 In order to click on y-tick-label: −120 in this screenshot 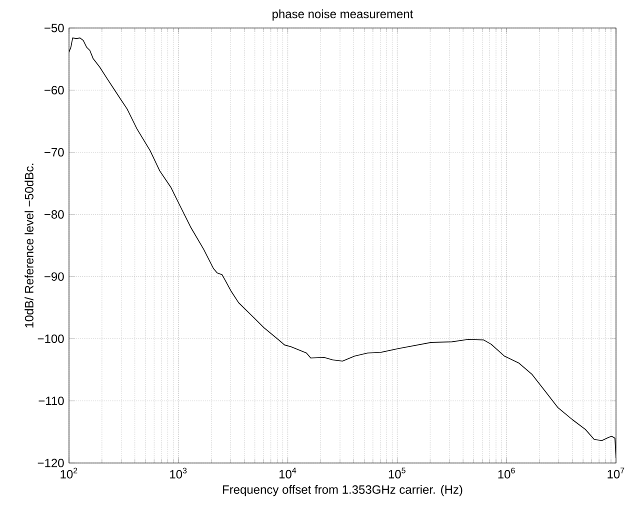, I will do `click(51, 463)`.